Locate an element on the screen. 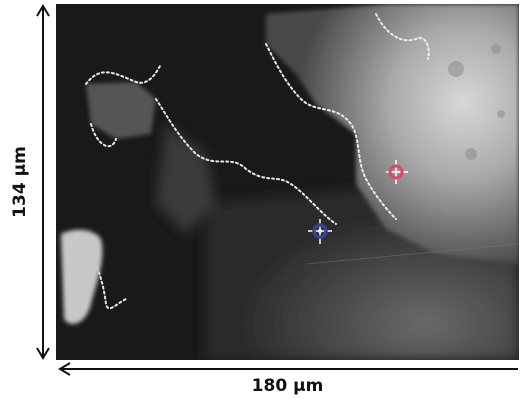  blue-marker is located at coordinates (320, 231).